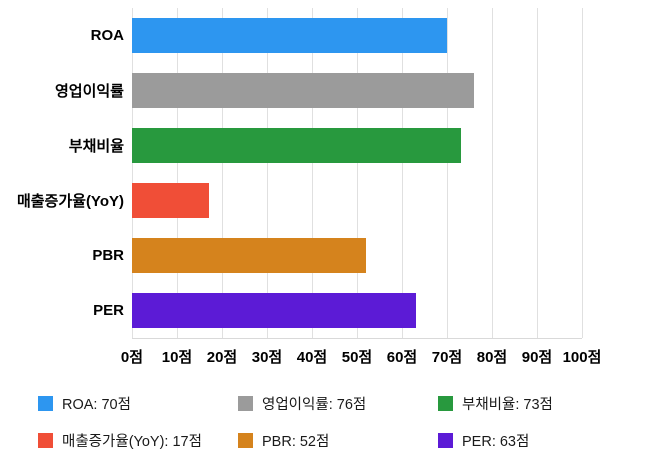 The image size is (650, 450). I want to click on x-tick-label: 50점, so click(357, 357).